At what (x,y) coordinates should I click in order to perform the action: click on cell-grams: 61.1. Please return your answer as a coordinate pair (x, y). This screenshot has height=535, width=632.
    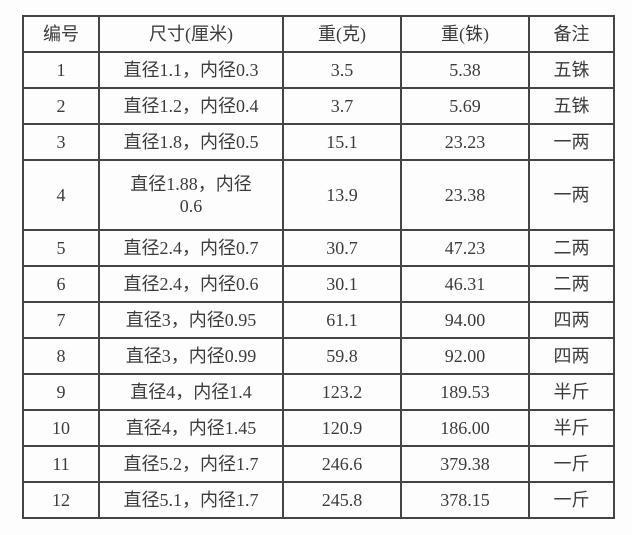
    Looking at the image, I should click on (342, 320).